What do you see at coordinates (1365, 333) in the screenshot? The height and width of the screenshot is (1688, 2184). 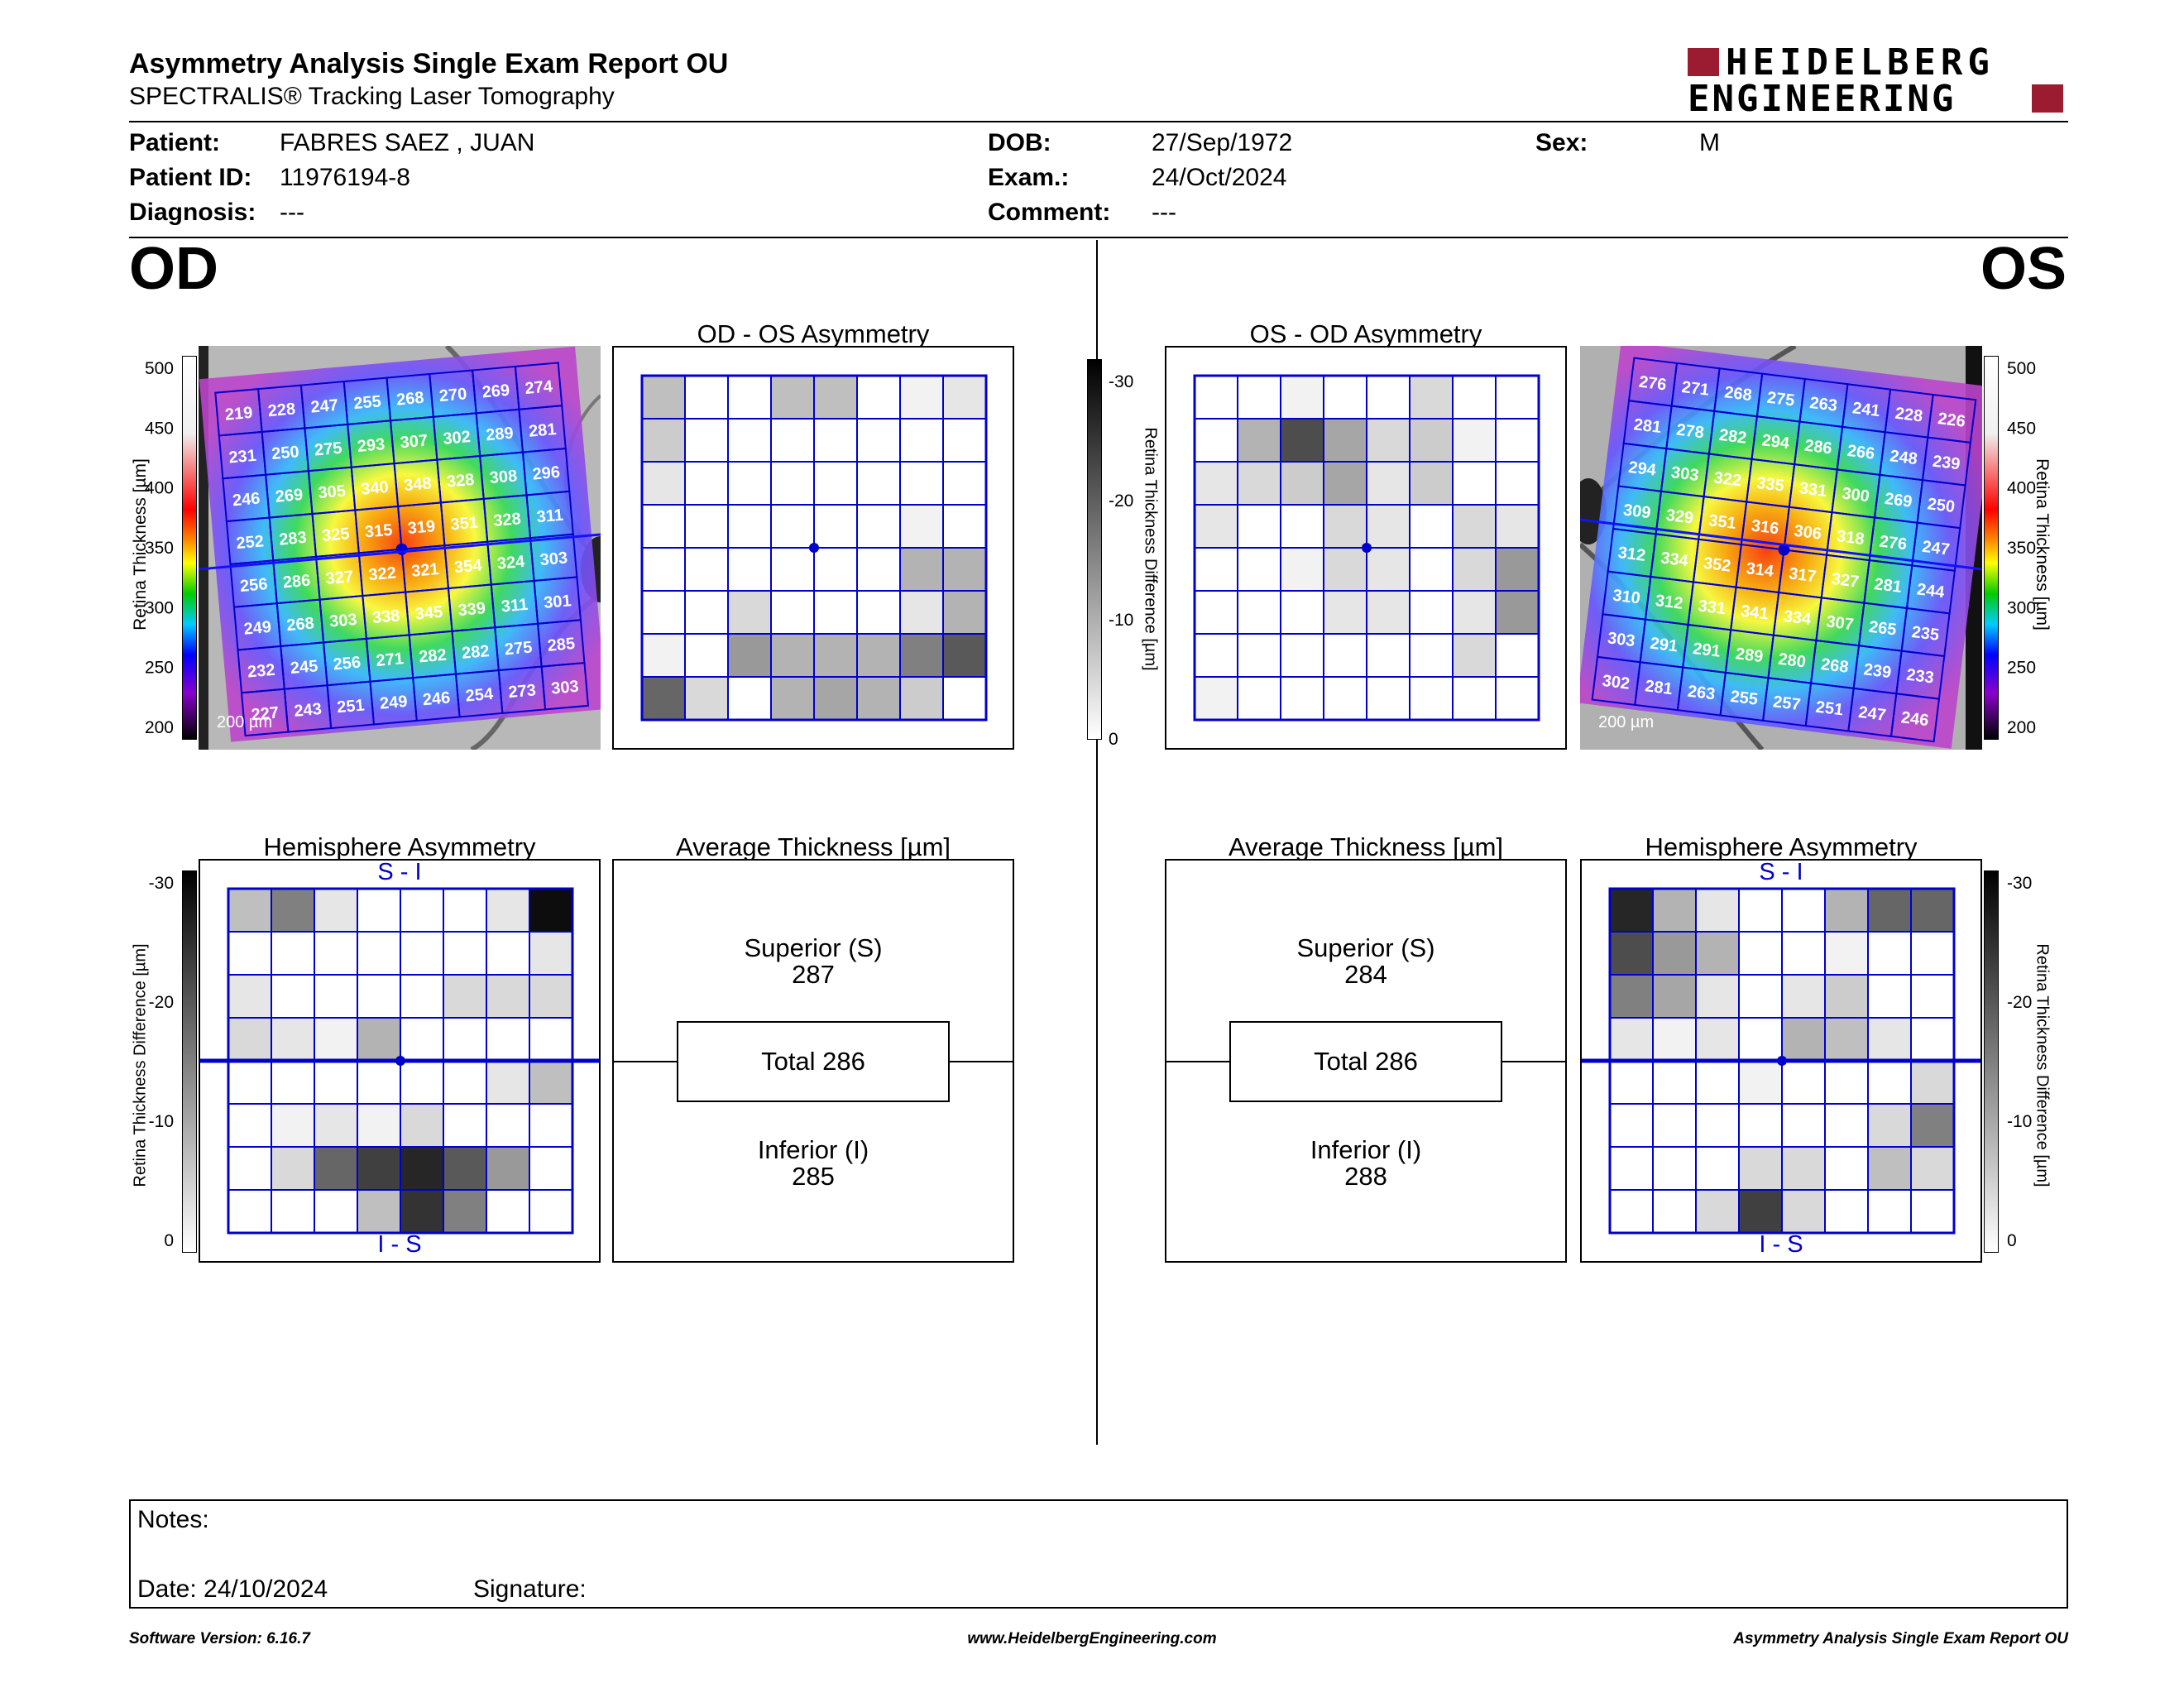 I see `os-asym-title: OS - OD Asymmetry` at bounding box center [1365, 333].